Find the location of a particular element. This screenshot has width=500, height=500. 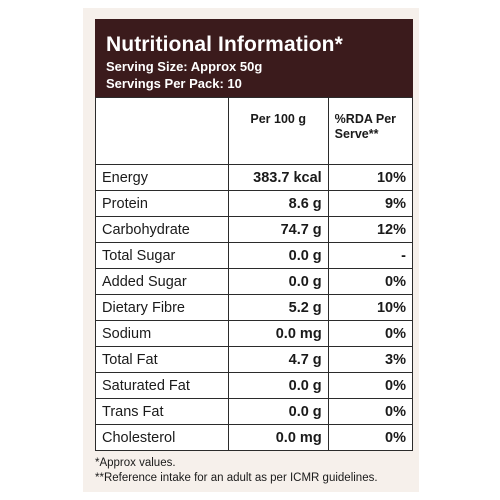

nutrient-name: Energy is located at coordinates (162, 177).